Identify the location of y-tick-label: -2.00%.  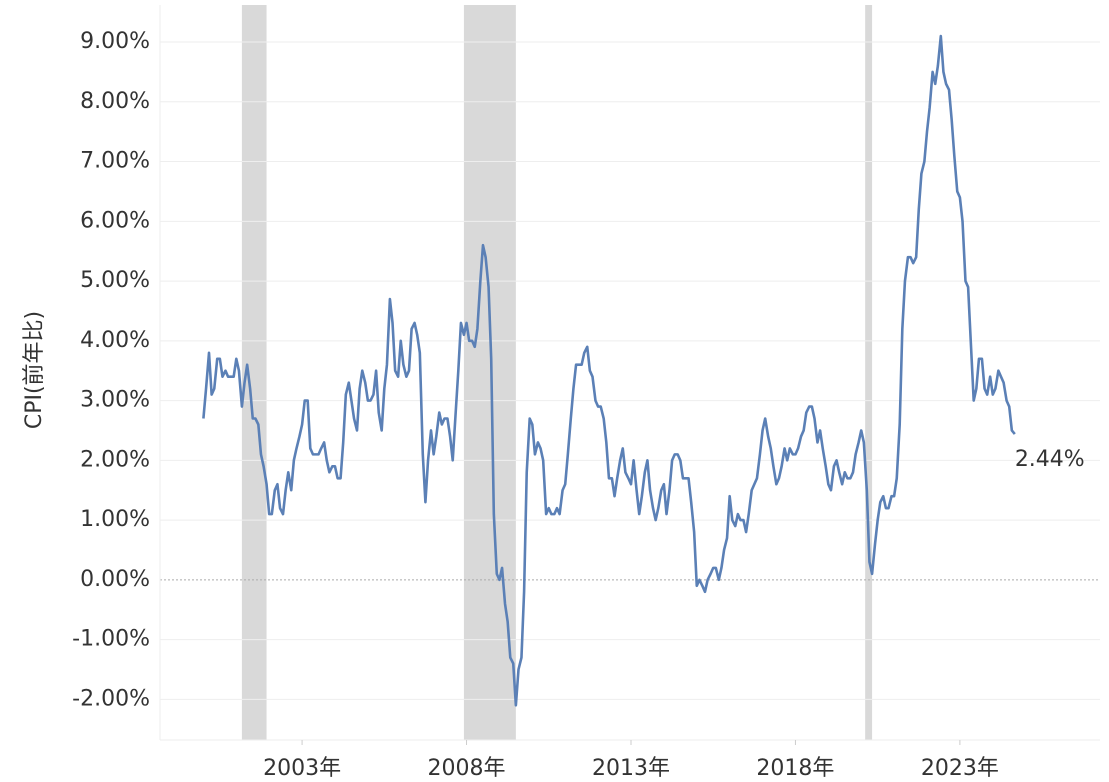
(111, 698).